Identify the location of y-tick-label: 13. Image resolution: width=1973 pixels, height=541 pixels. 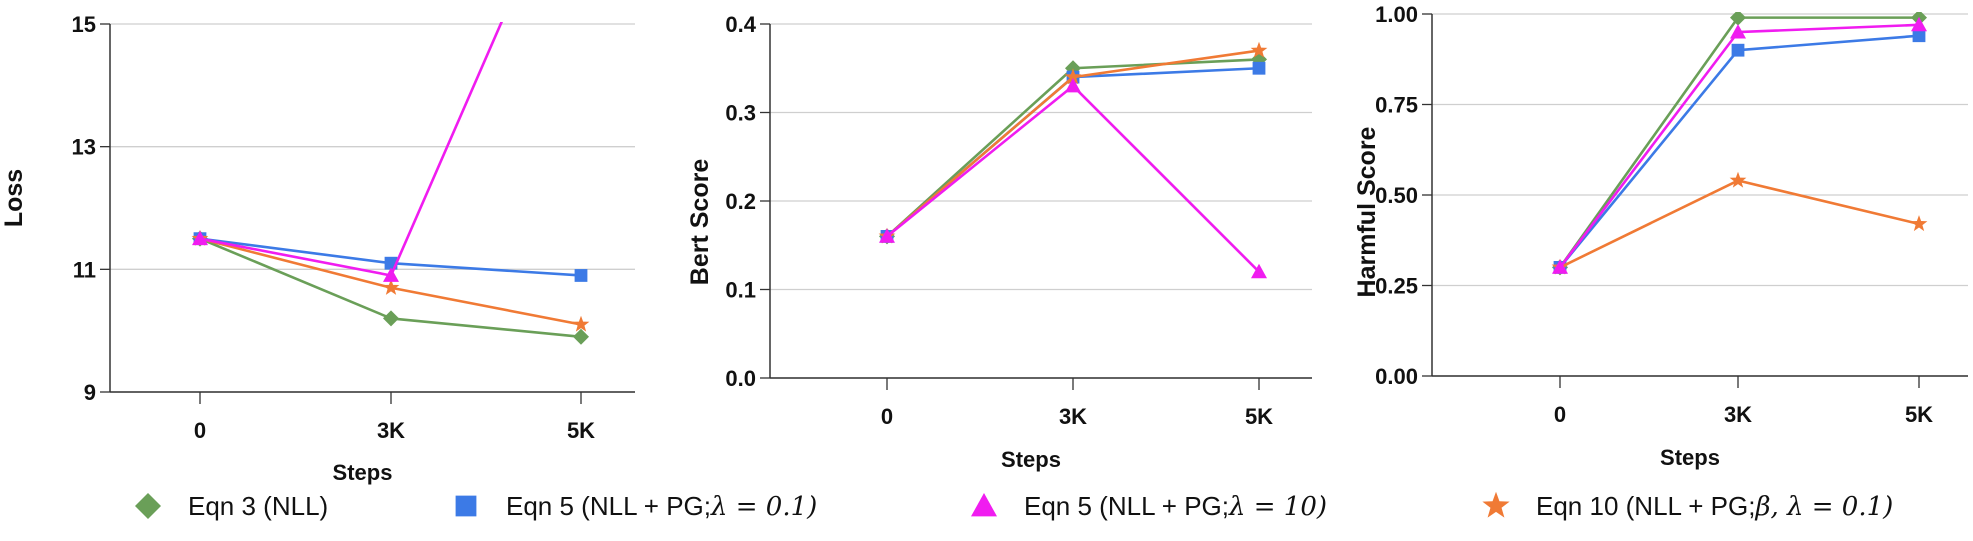
(84, 147).